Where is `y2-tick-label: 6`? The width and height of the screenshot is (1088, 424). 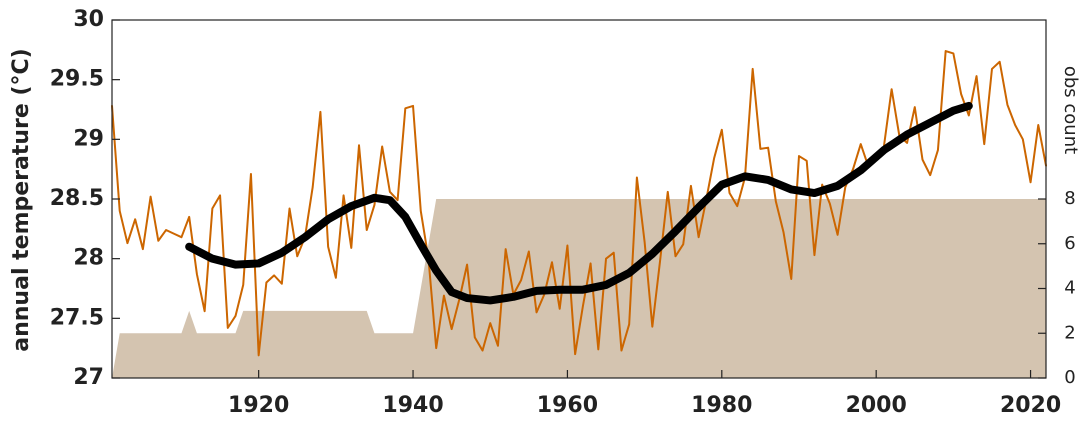
y2-tick-label: 6 is located at coordinates (1069, 243).